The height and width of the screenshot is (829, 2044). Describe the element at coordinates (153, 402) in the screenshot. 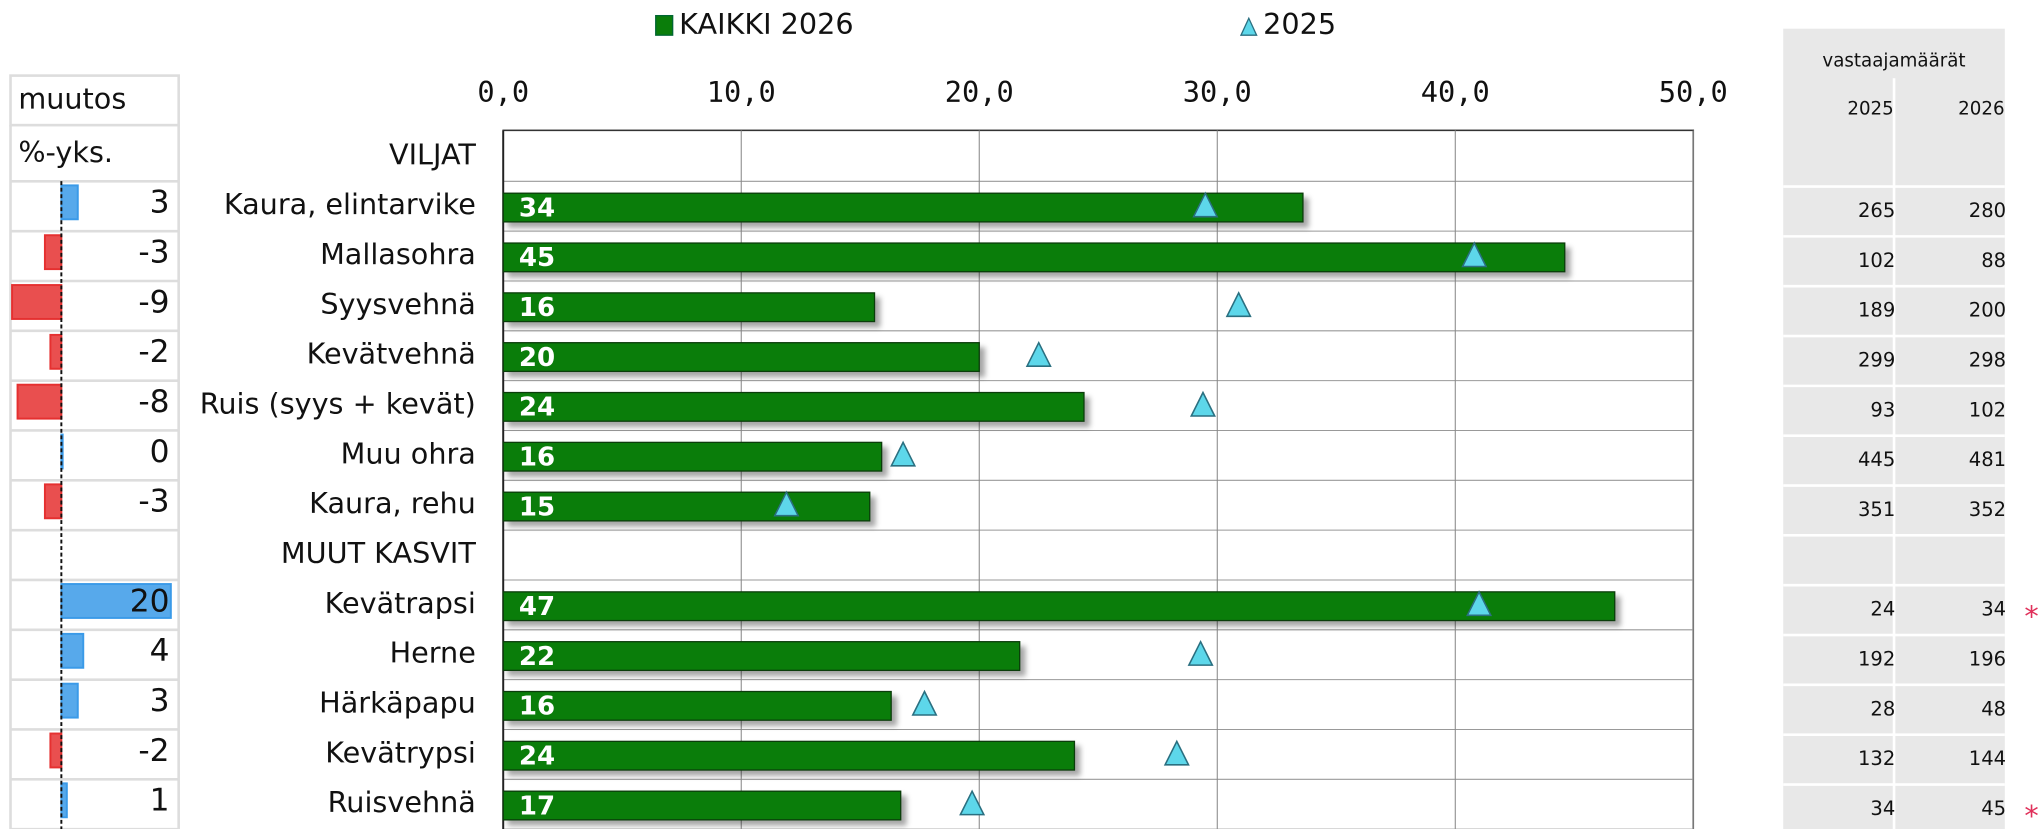

I see `change-value: -8` at that location.